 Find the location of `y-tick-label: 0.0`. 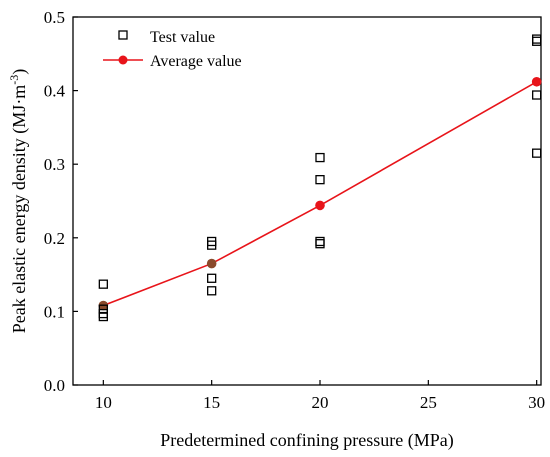

y-tick-label: 0.0 is located at coordinates (54, 385).